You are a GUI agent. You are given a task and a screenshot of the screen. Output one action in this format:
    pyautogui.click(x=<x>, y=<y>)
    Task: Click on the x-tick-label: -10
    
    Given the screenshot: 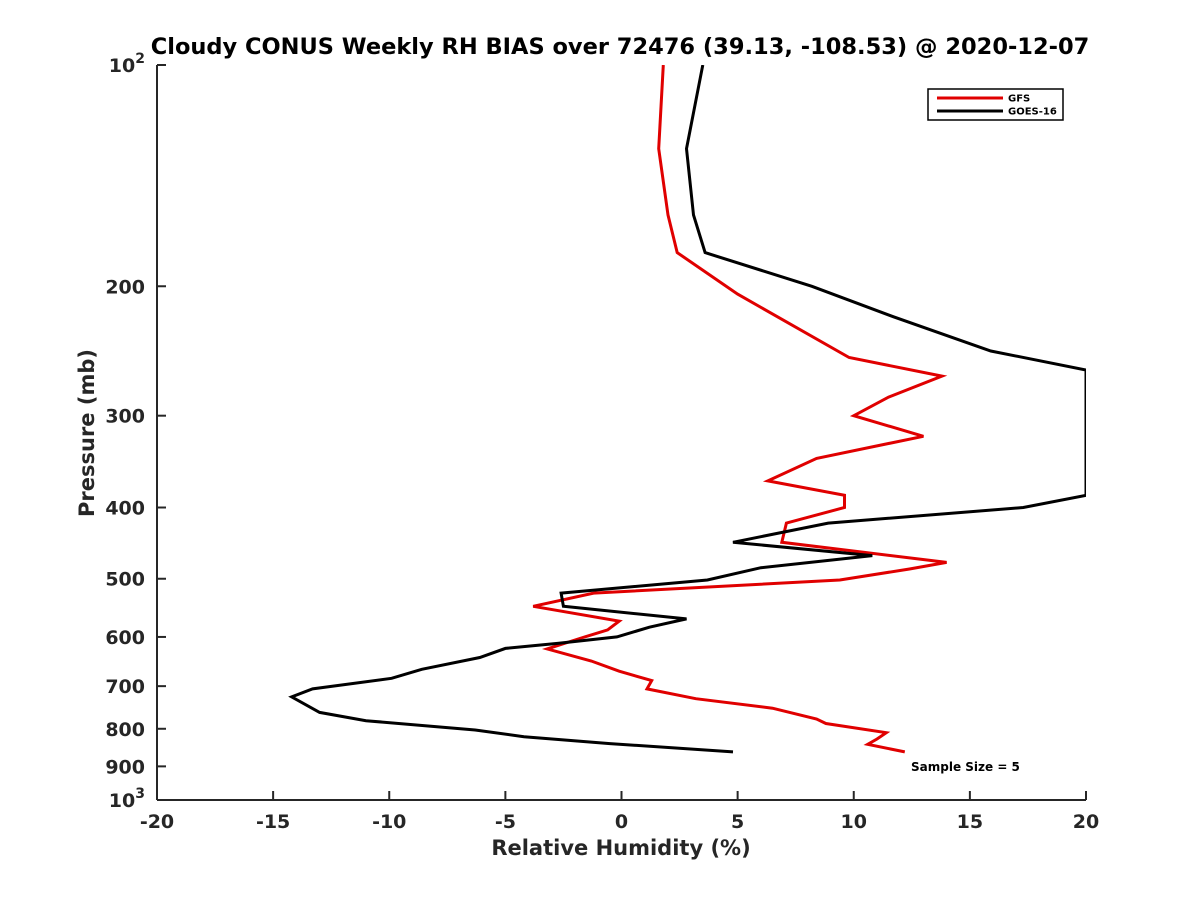 What is the action you would take?
    pyautogui.click(x=389, y=822)
    